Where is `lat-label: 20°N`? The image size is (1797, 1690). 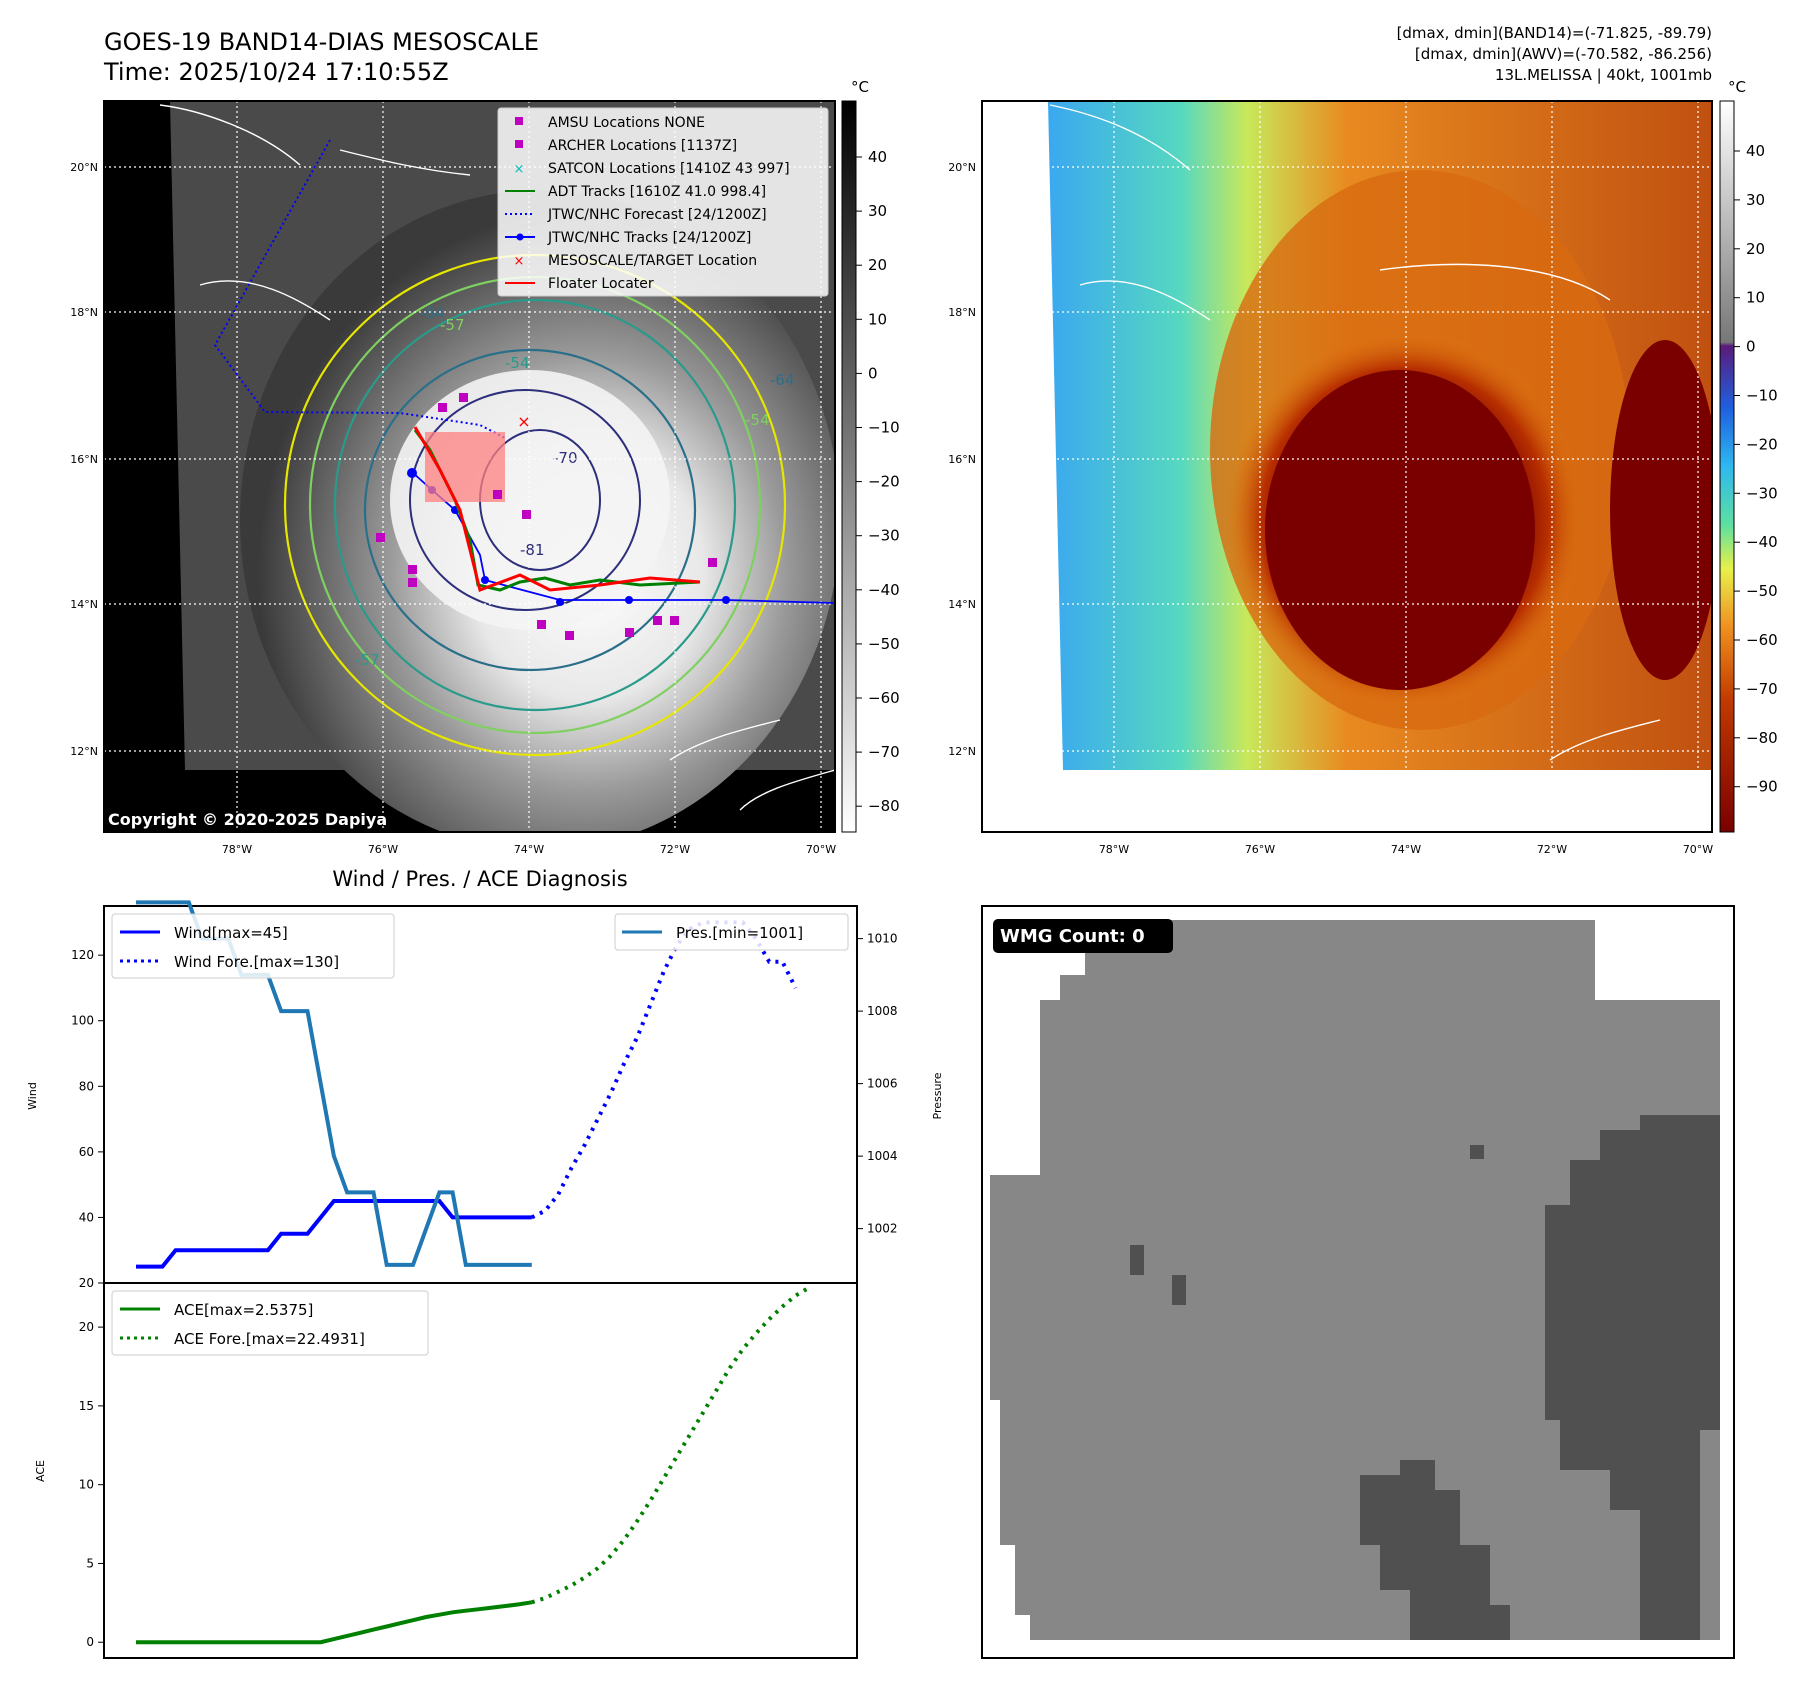 lat-label: 20°N is located at coordinates (84, 167).